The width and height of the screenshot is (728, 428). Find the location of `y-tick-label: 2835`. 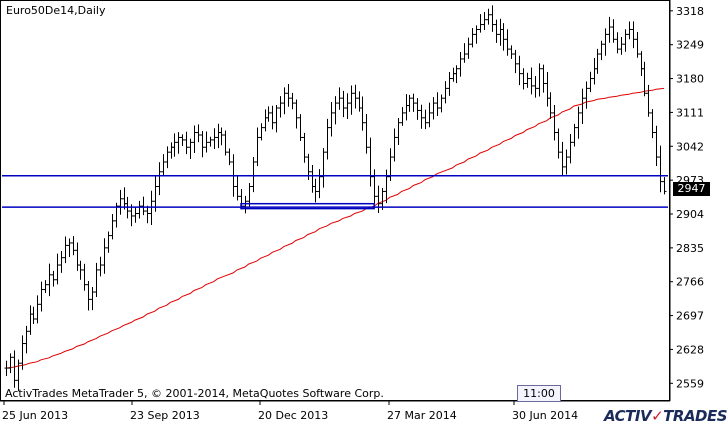

y-tick-label: 2835 is located at coordinates (690, 248).